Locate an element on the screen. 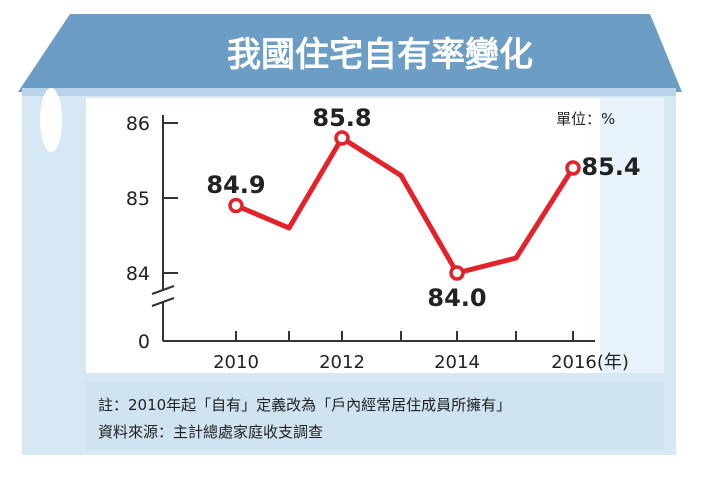  footnote-definition: 註：2010年起「自有」定義改為「戶內經常居住成員所擁有」 is located at coordinates (304, 405).